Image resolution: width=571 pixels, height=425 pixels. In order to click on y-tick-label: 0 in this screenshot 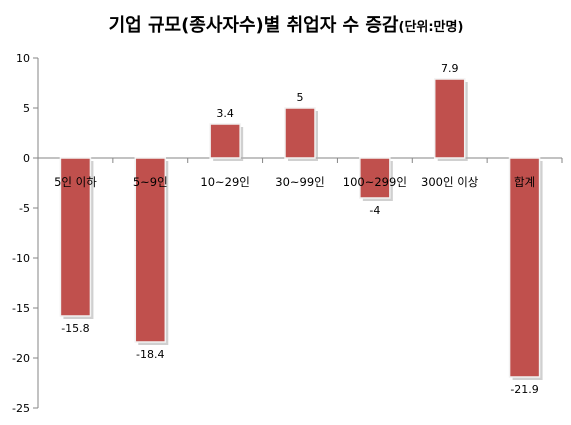, I will do `click(26, 158)`.